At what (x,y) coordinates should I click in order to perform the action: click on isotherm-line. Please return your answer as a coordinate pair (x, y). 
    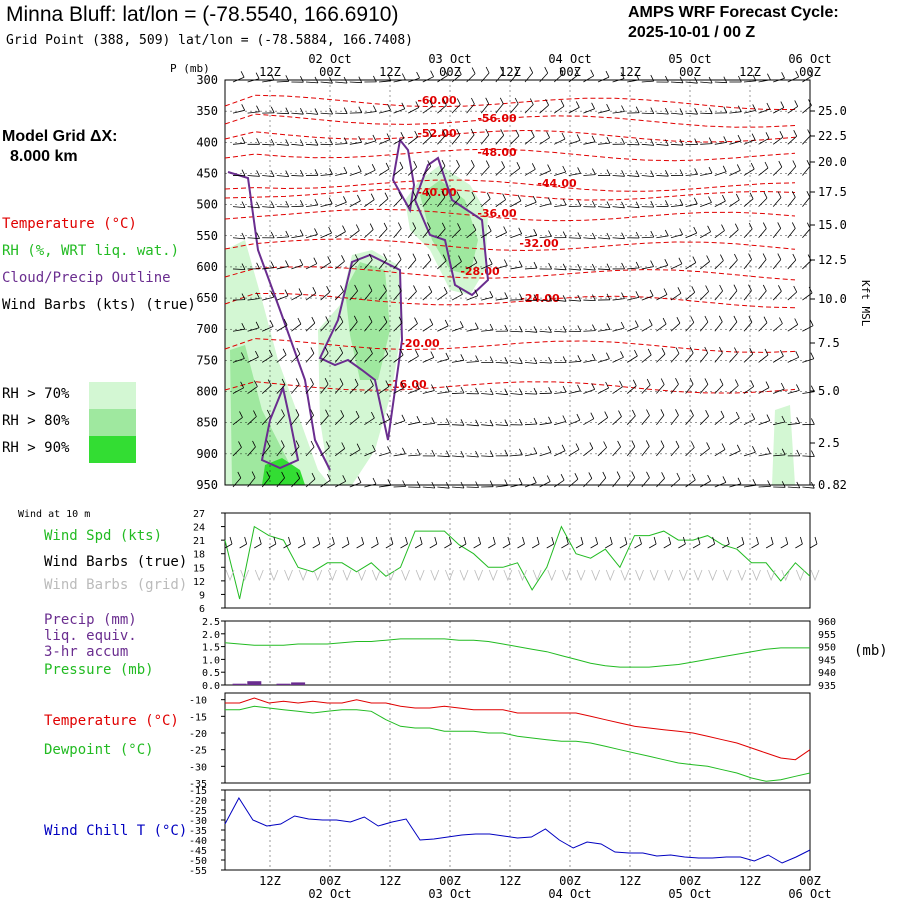
    Looking at the image, I should click on (510, 136).